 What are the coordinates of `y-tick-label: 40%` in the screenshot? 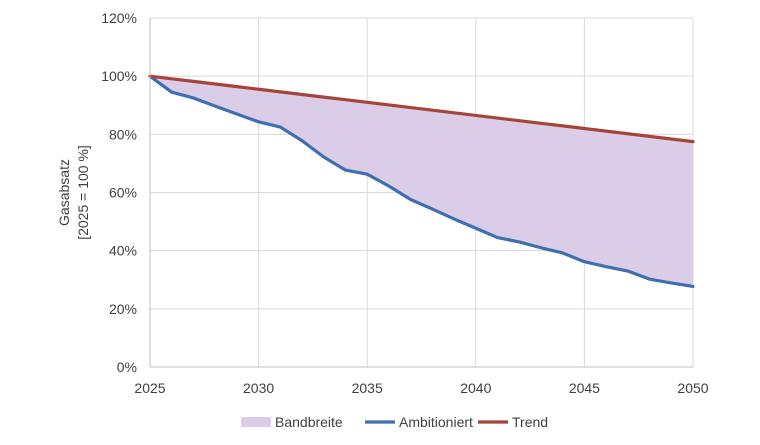 It's located at (123, 251).